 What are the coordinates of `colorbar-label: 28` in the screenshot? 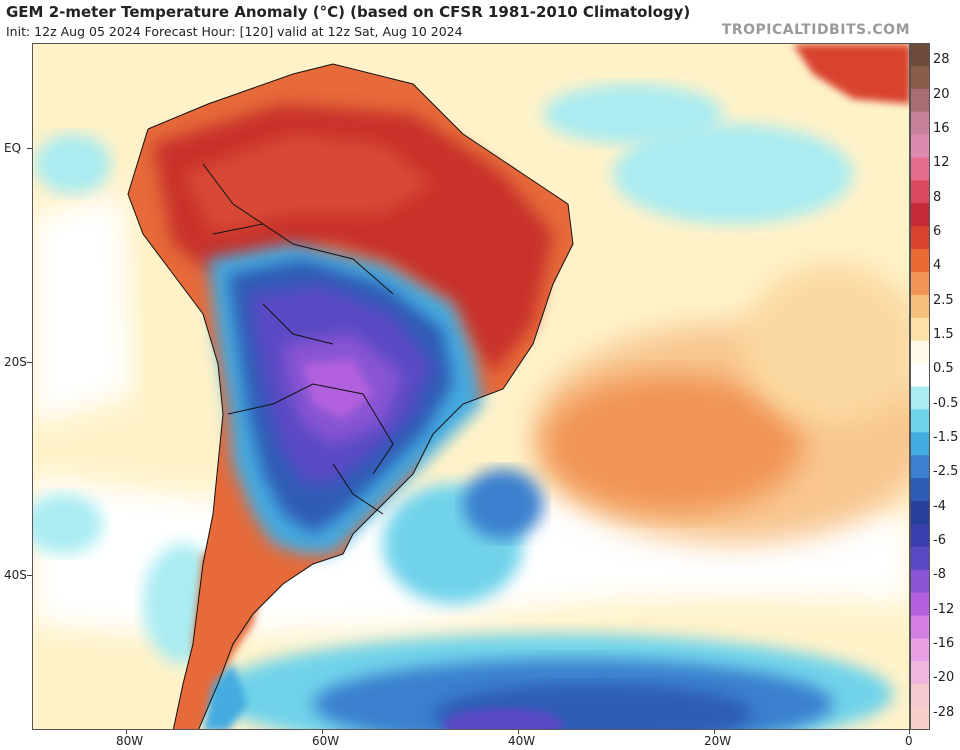 It's located at (941, 60).